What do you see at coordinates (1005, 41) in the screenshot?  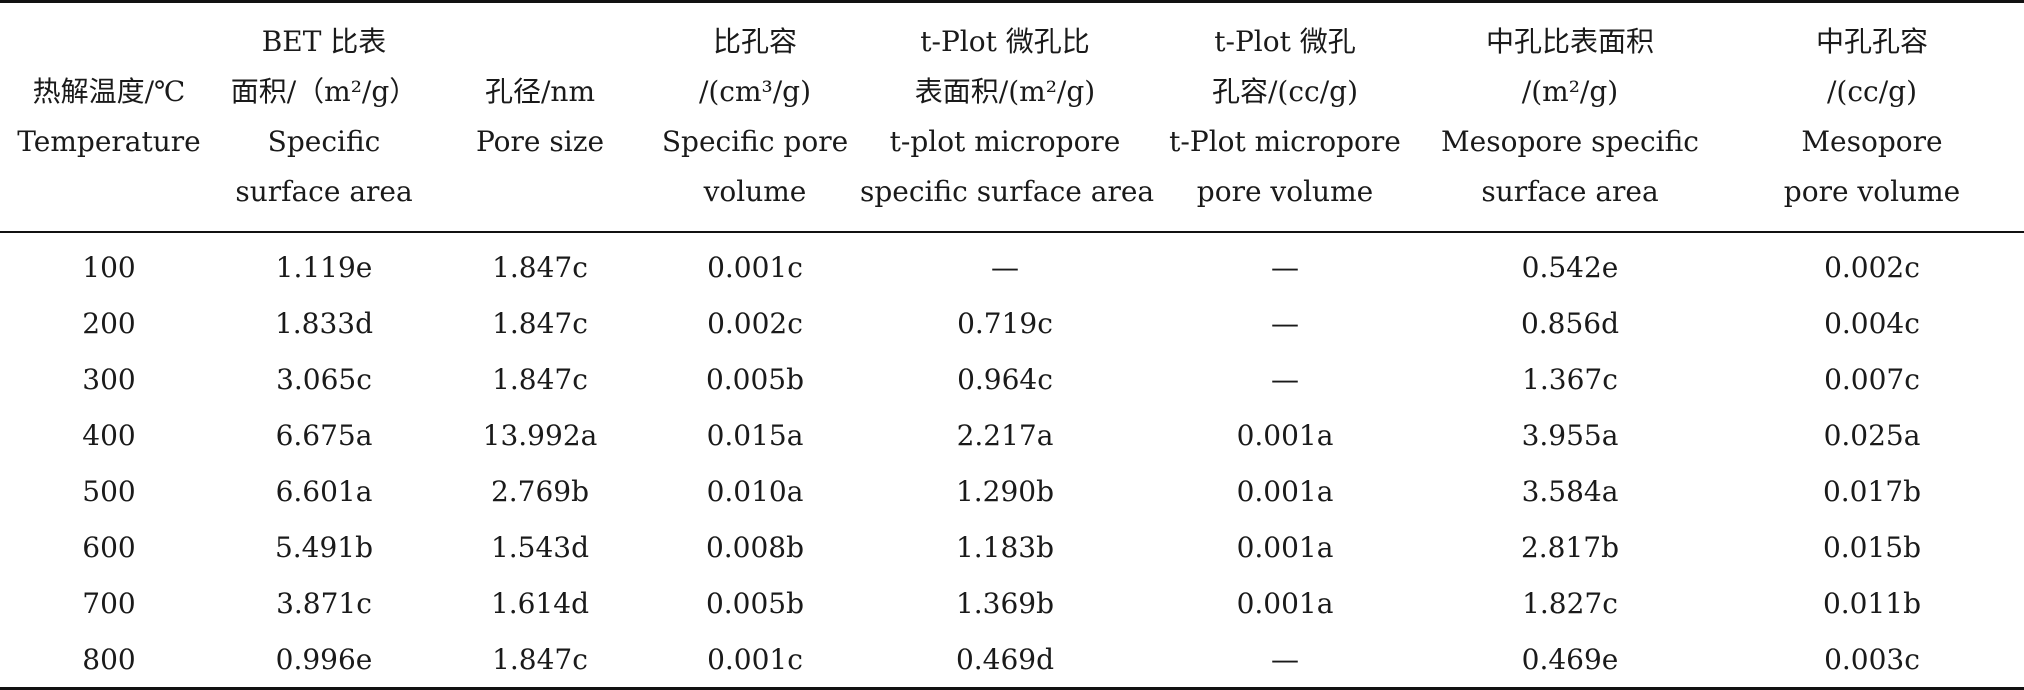 I see `header-line: t-Plot 微孔比` at bounding box center [1005, 41].